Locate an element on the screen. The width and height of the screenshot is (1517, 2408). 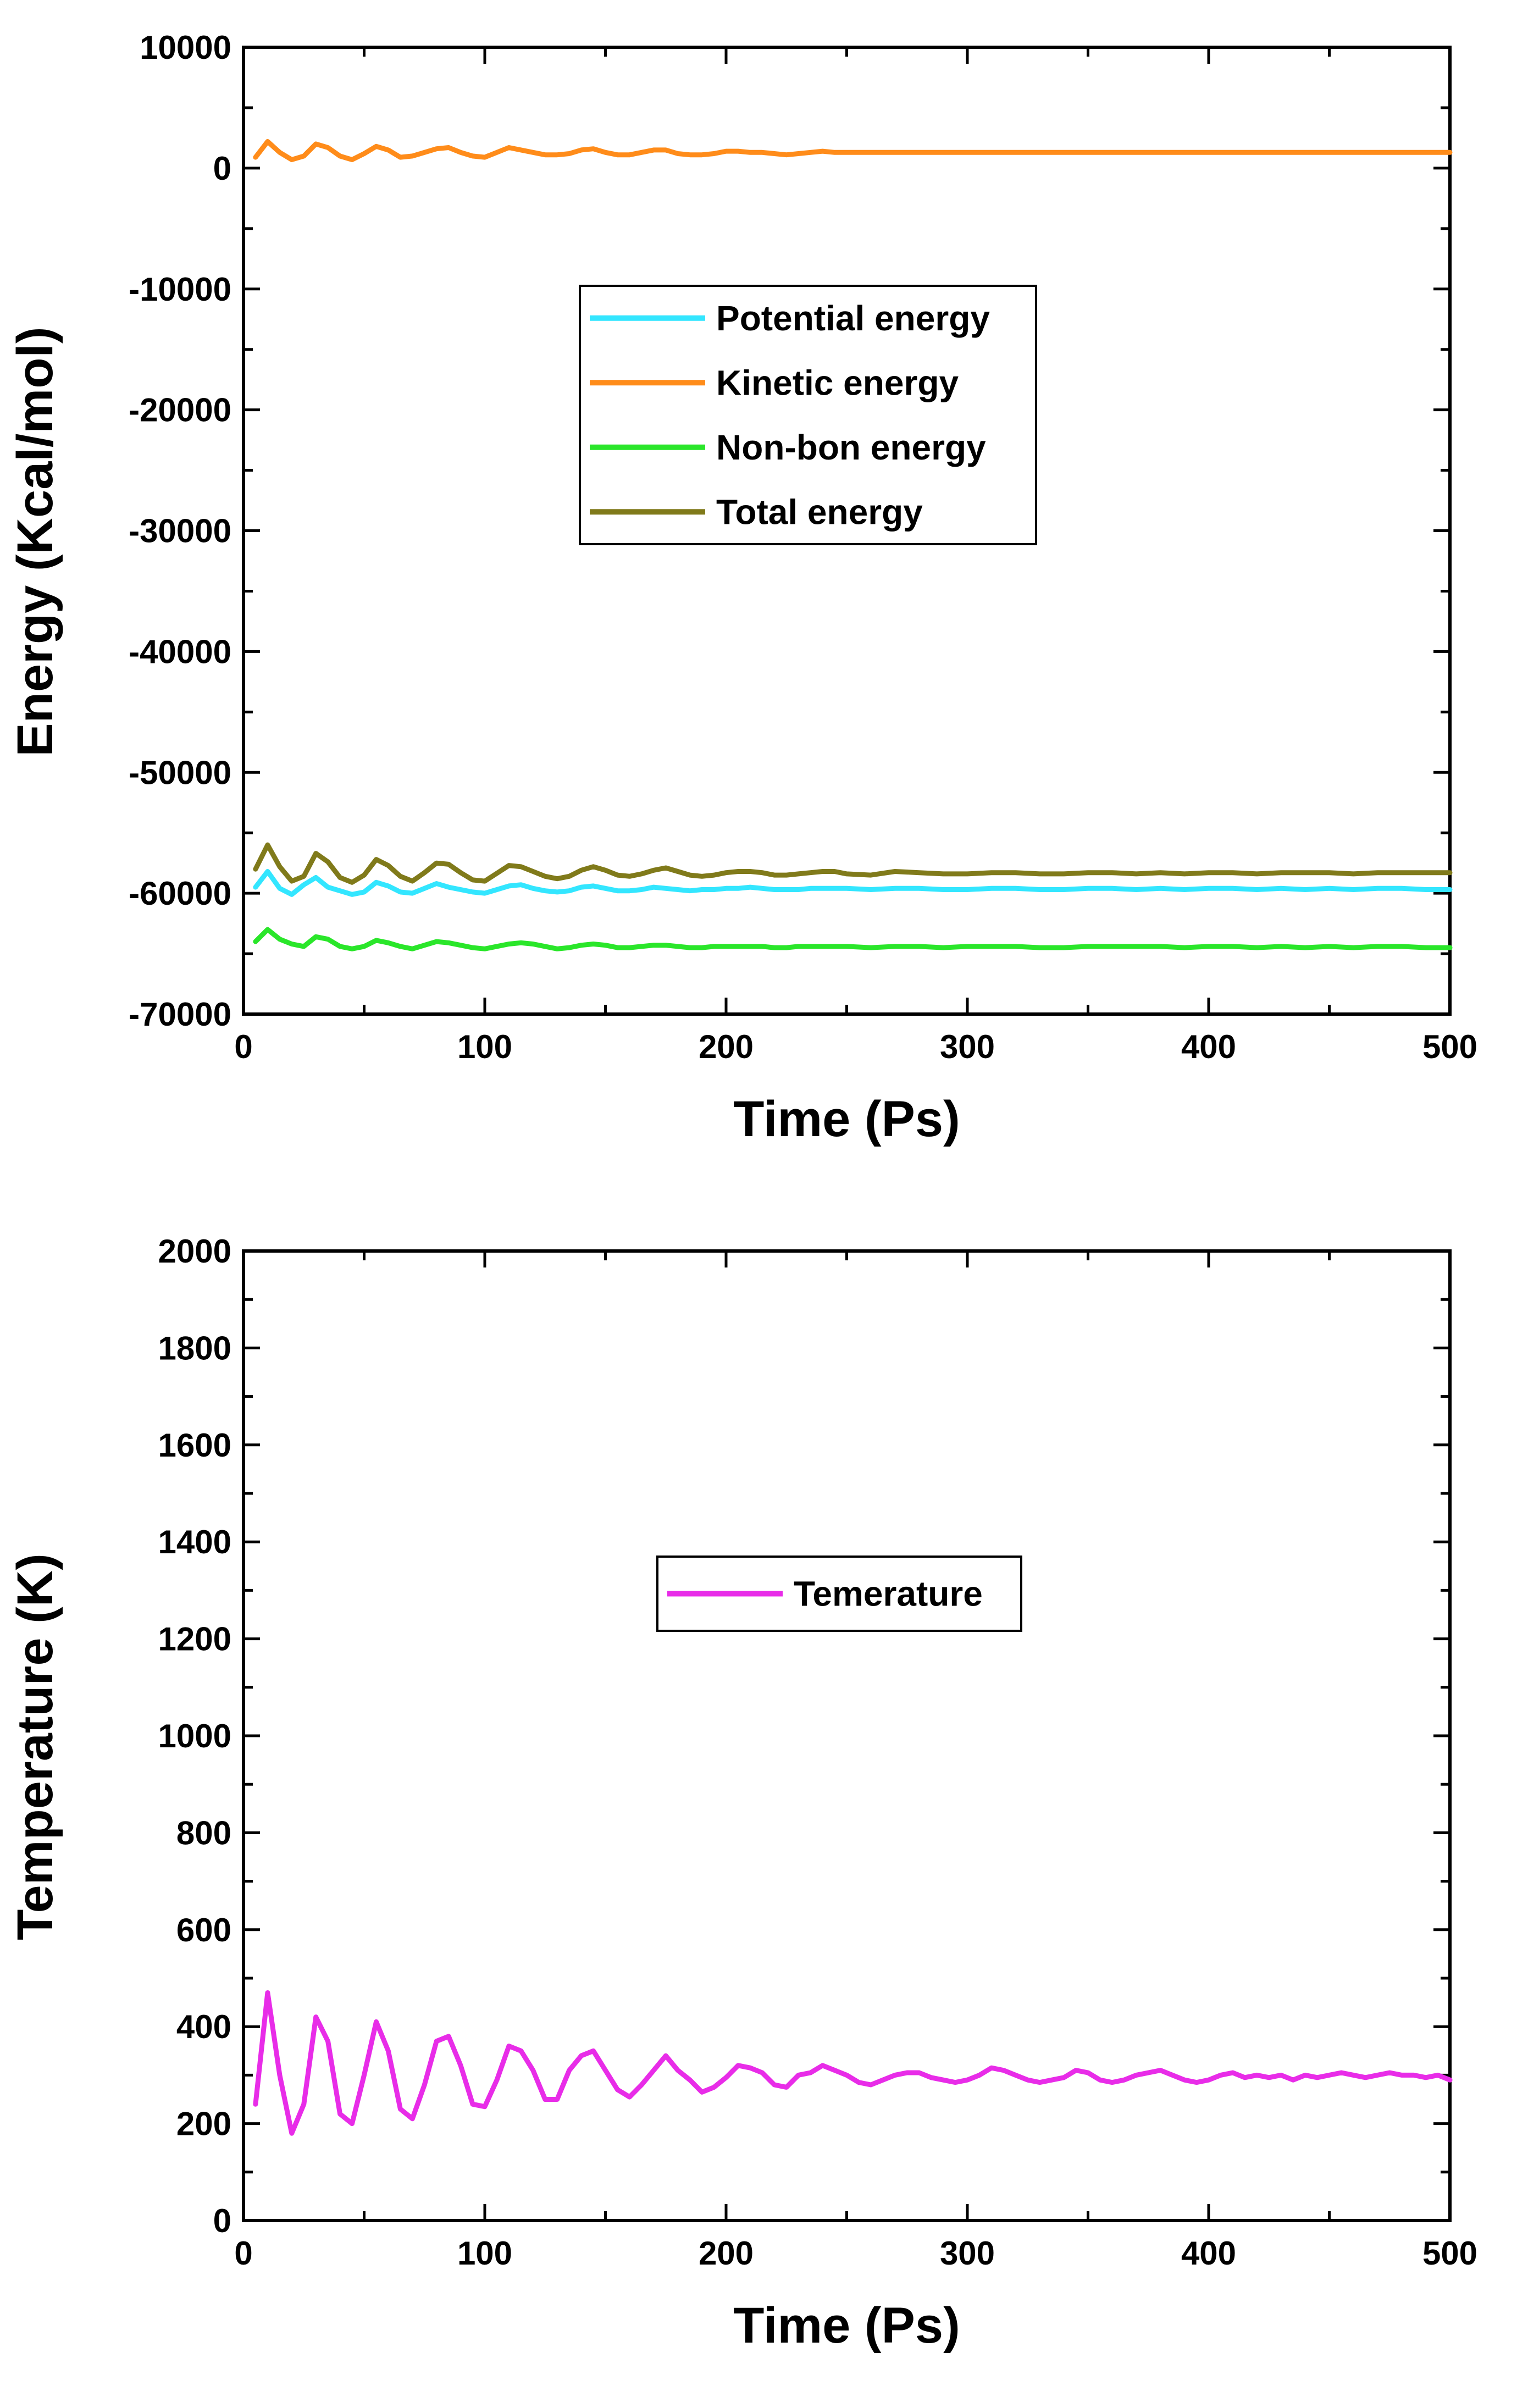
y-tick-label: -30000 is located at coordinates (180, 531).